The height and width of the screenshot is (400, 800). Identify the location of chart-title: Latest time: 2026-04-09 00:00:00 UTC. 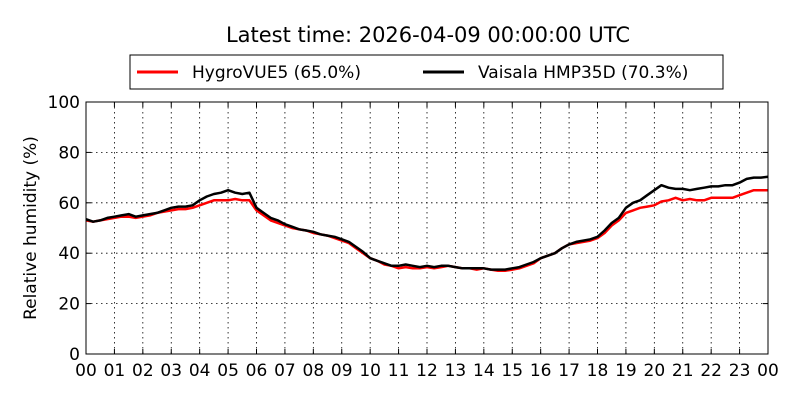
(428, 35).